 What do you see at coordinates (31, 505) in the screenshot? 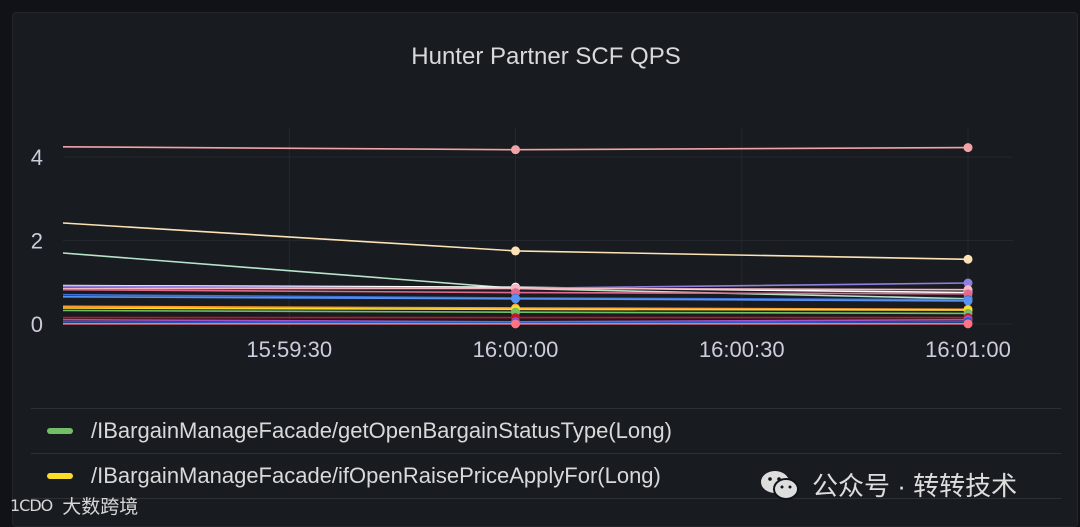
I see `watermark-logo: 1CDO` at bounding box center [31, 505].